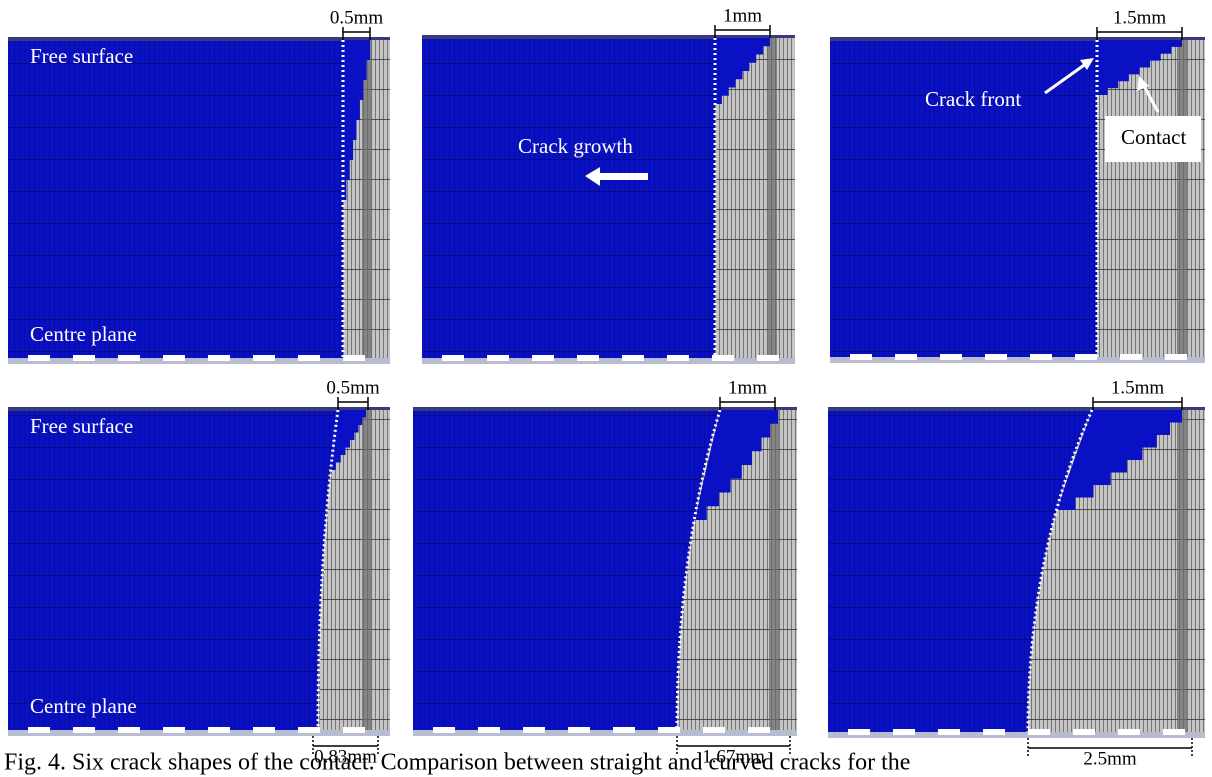  I want to click on panel: 1mm, so click(608, 184).